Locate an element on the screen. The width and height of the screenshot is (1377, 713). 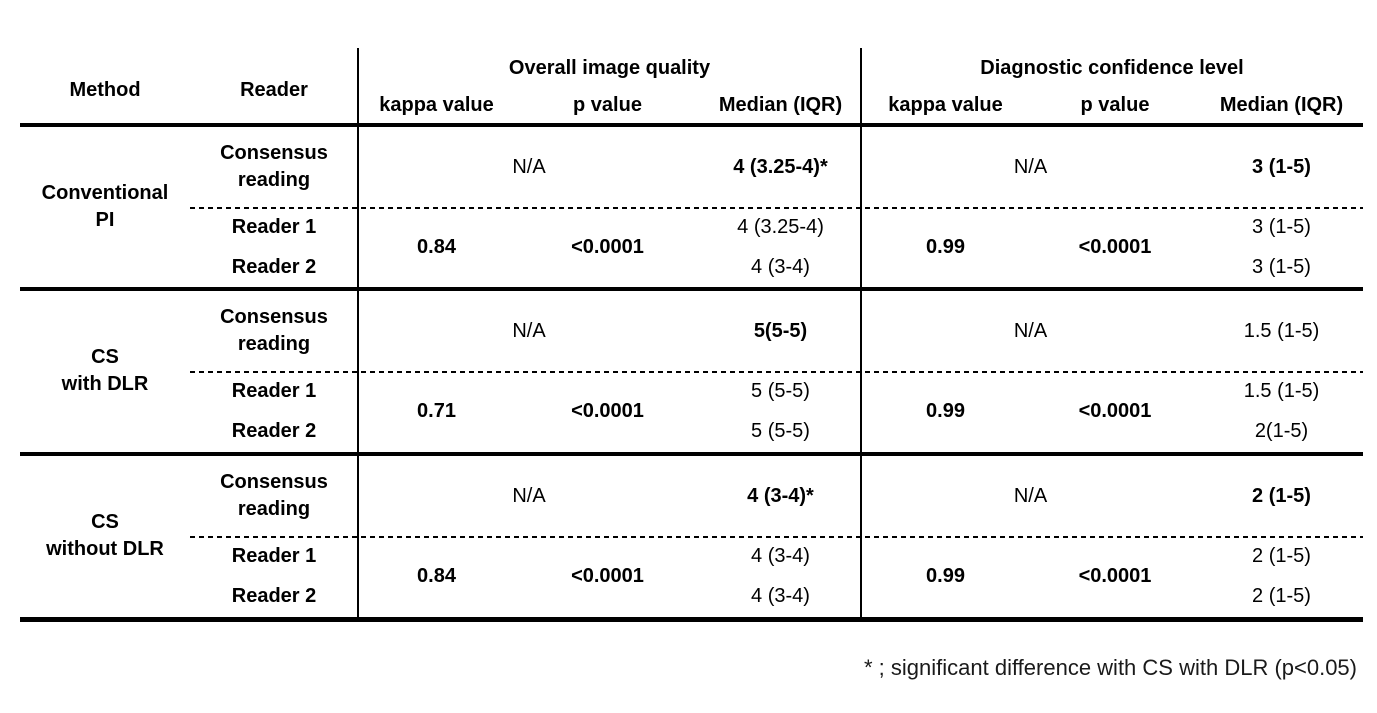
reader1-median-cell: 3 (1-5) is located at coordinates (1281, 226).